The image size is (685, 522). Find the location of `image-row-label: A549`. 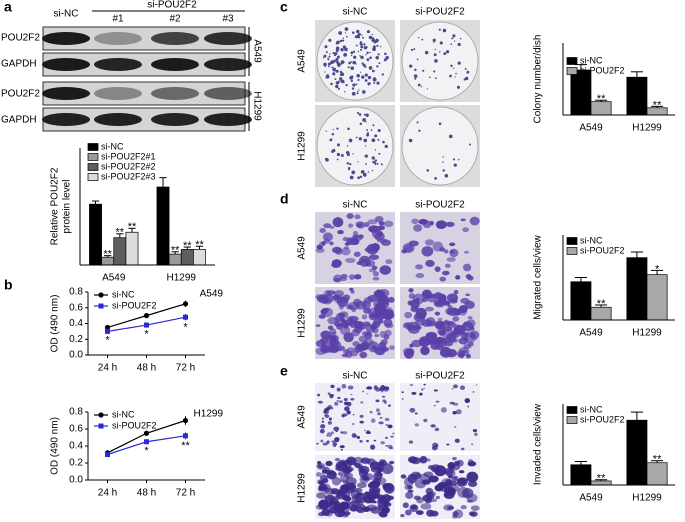

image-row-label: A549 is located at coordinates (302, 61).